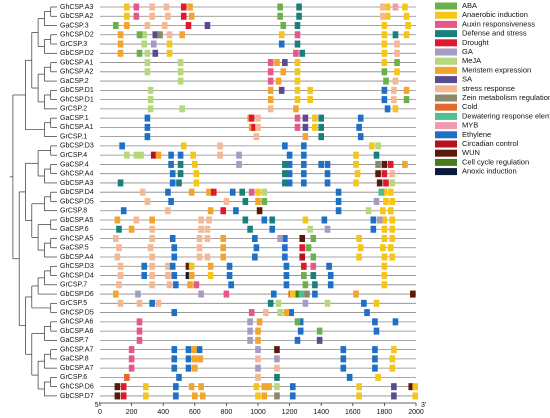 The image size is (550, 418). I want to click on legend-label: Anoxic induction, so click(489, 171).